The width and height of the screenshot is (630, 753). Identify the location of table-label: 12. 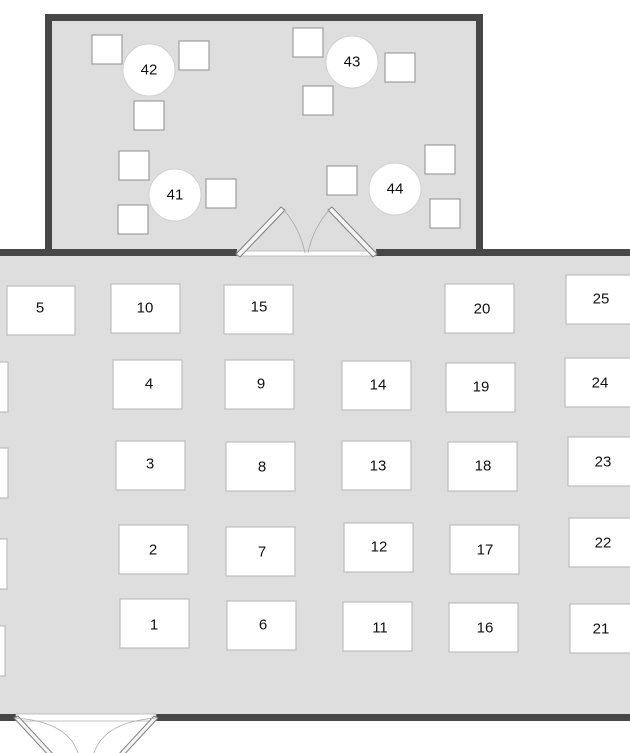
(379, 547).